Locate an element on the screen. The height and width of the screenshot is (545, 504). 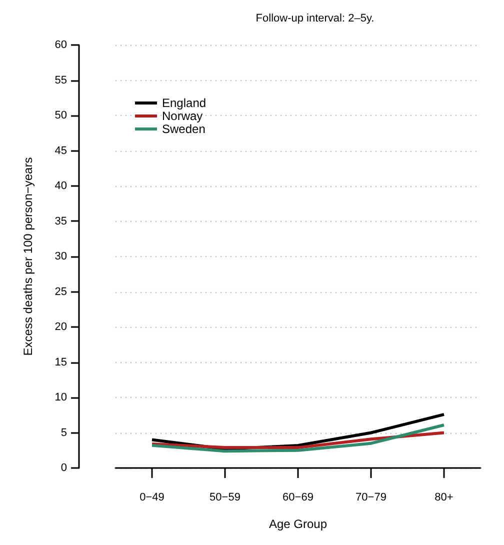
x-tick-label: 70−79 is located at coordinates (371, 498).